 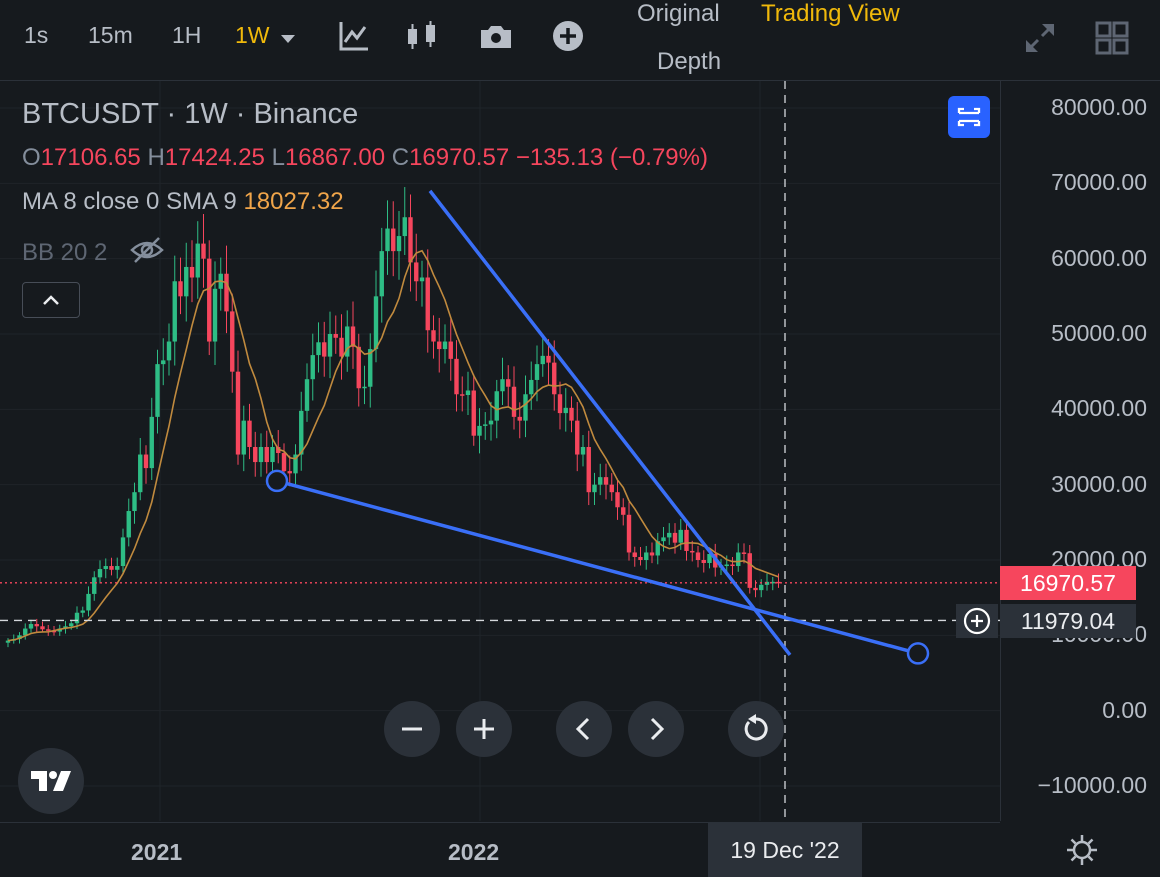 What do you see at coordinates (1082, 850) in the screenshot?
I see `settings-gear-icon` at bounding box center [1082, 850].